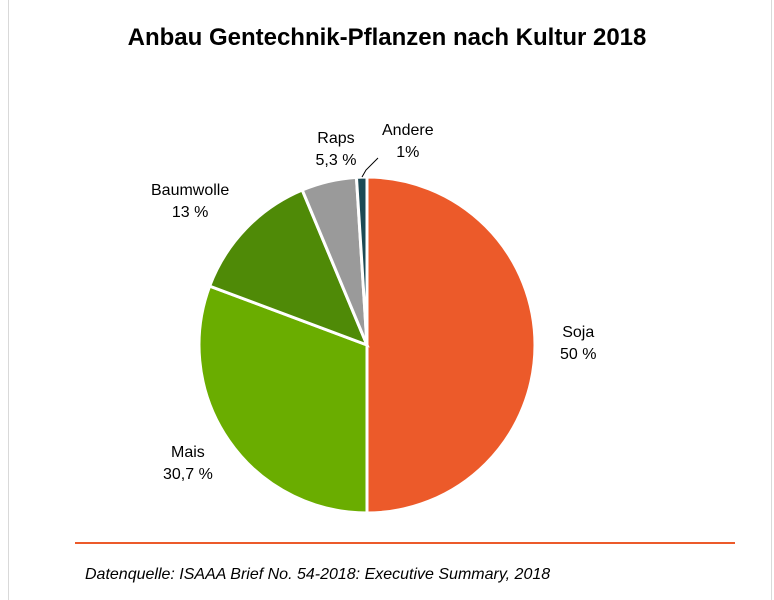 The width and height of the screenshot is (774, 600). What do you see at coordinates (408, 152) in the screenshot?
I see `slice-label-value: 1%` at bounding box center [408, 152].